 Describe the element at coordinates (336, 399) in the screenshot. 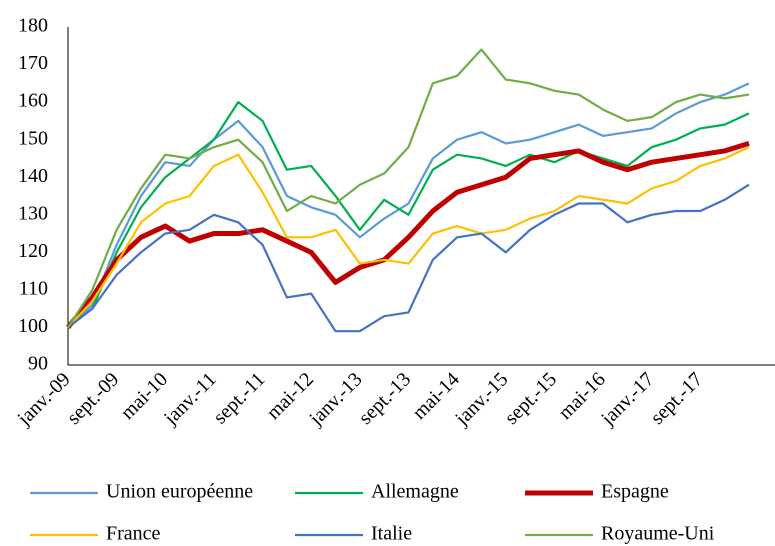

I see `x-tick-label: janv.-13` at that location.